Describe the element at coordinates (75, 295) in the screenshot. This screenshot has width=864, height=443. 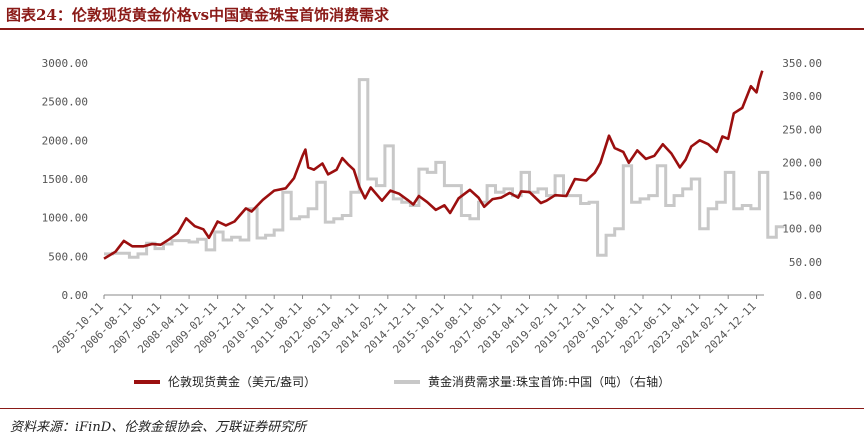
I see `left-tick-label: 0.00` at that location.